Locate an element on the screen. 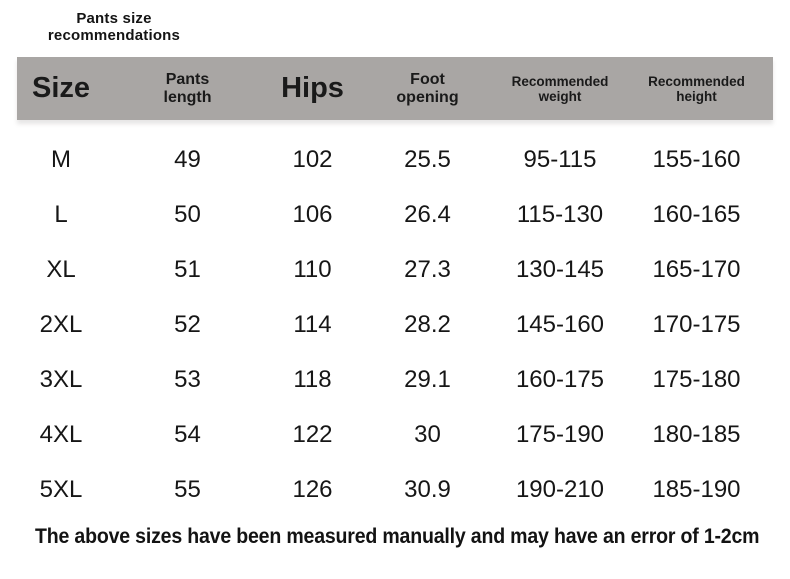  hips-cell: 114 is located at coordinates (312, 324).